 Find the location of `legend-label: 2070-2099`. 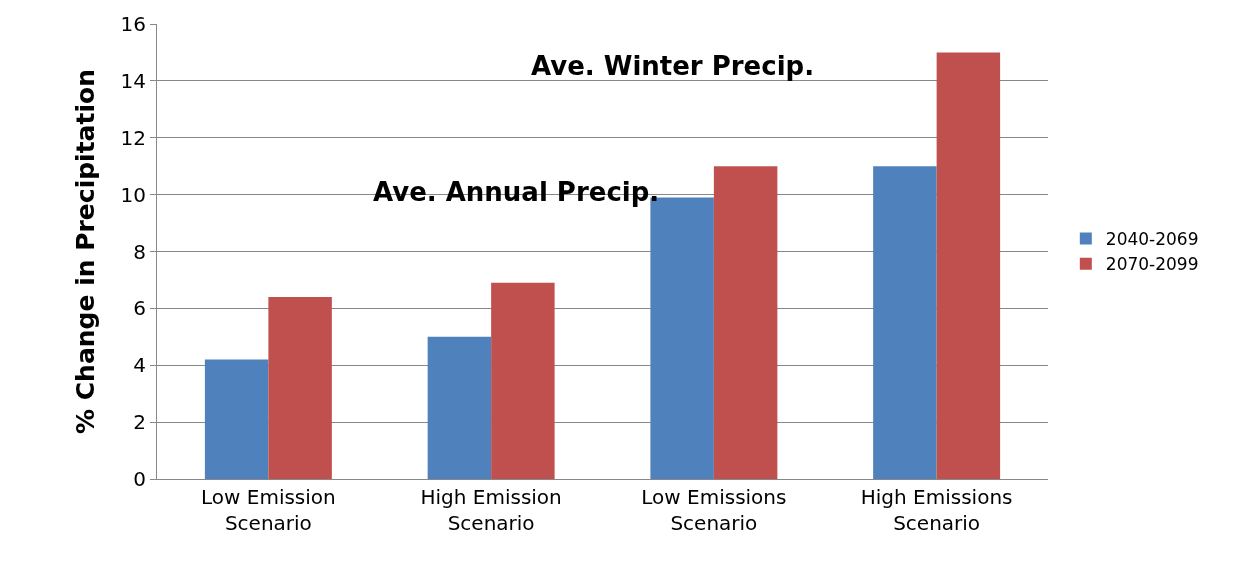

legend-label: 2070-2099 is located at coordinates (1152, 264).